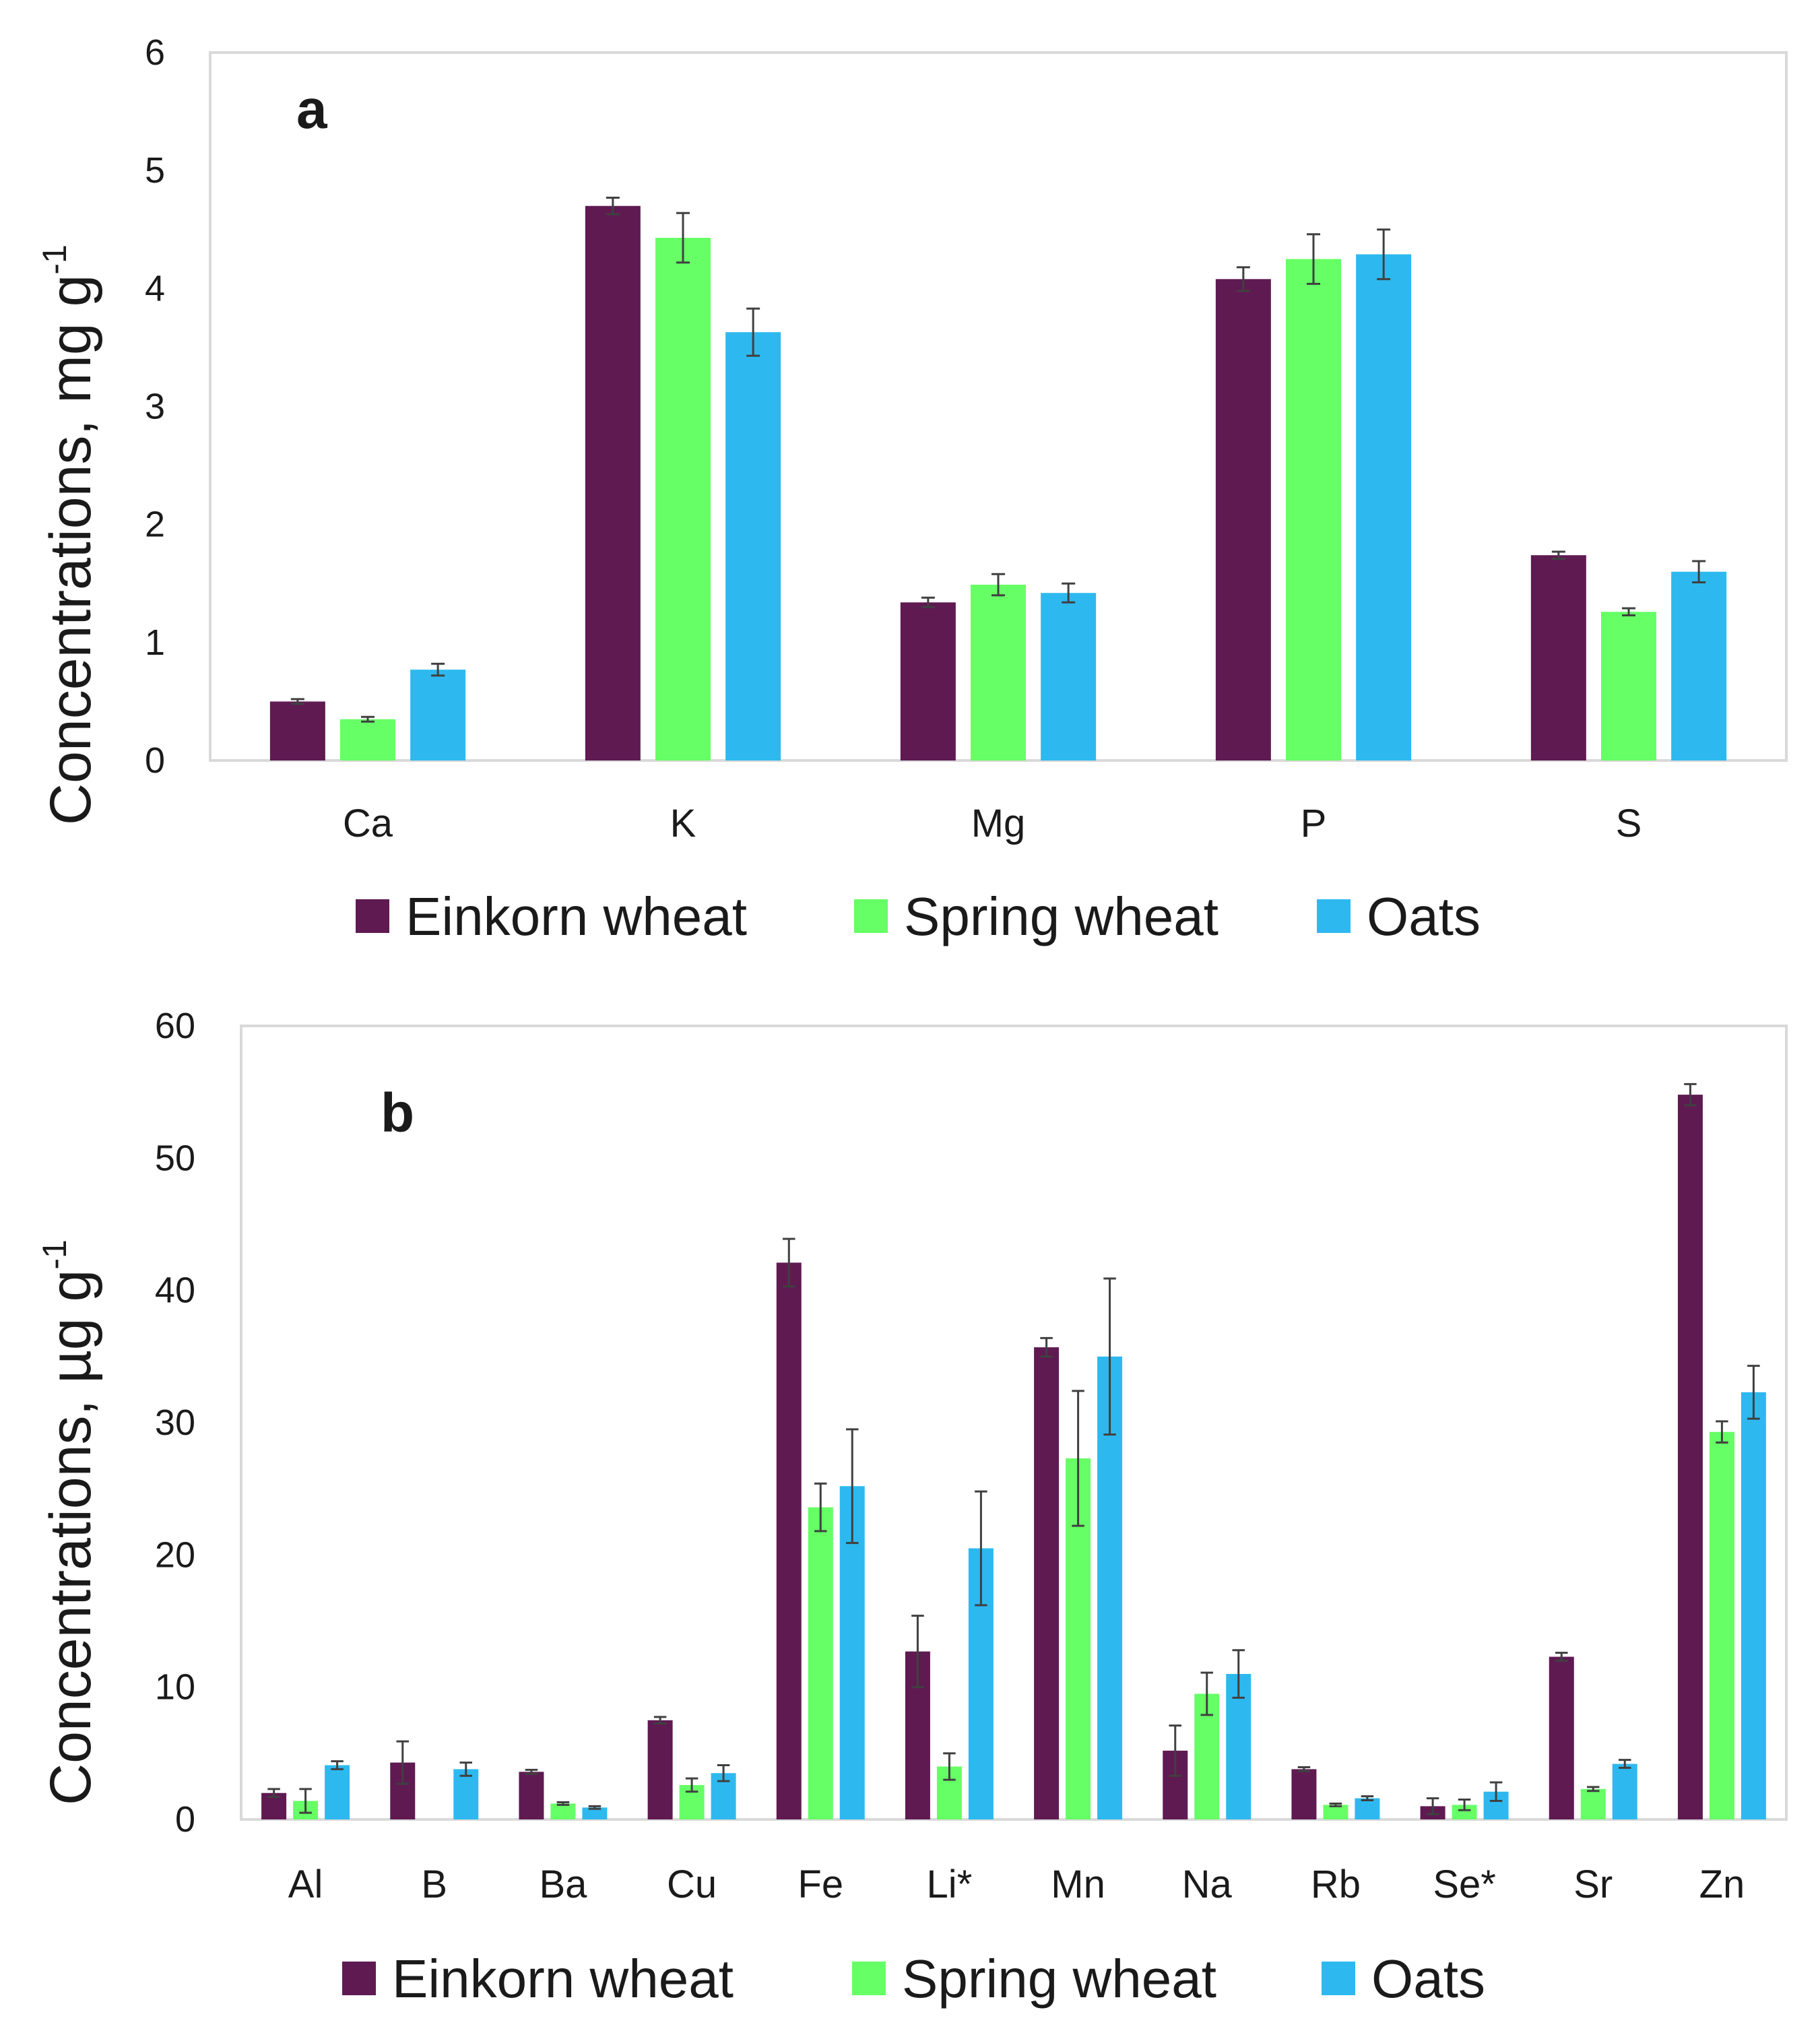  Describe the element at coordinates (1078, 1885) in the screenshot. I see `panel-b-x-tick-label: Mn` at that location.